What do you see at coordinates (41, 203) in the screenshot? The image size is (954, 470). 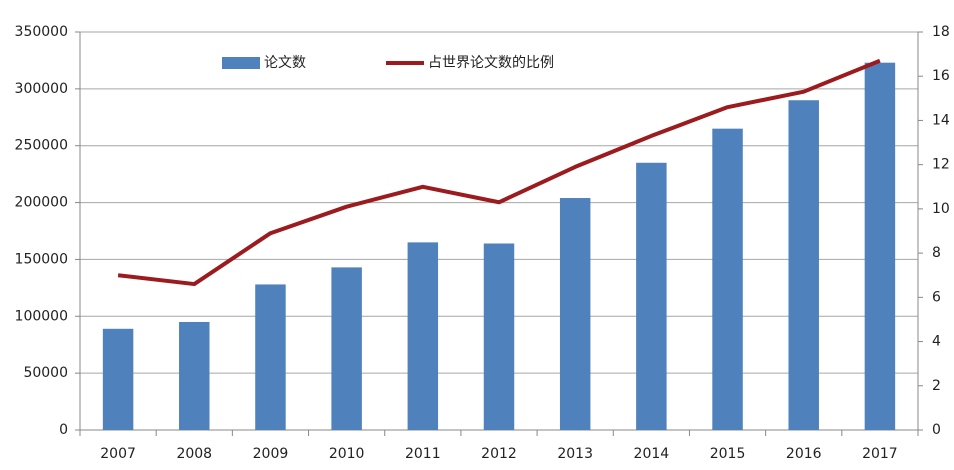 I see `y-tick-label: 200000` at bounding box center [41, 203].